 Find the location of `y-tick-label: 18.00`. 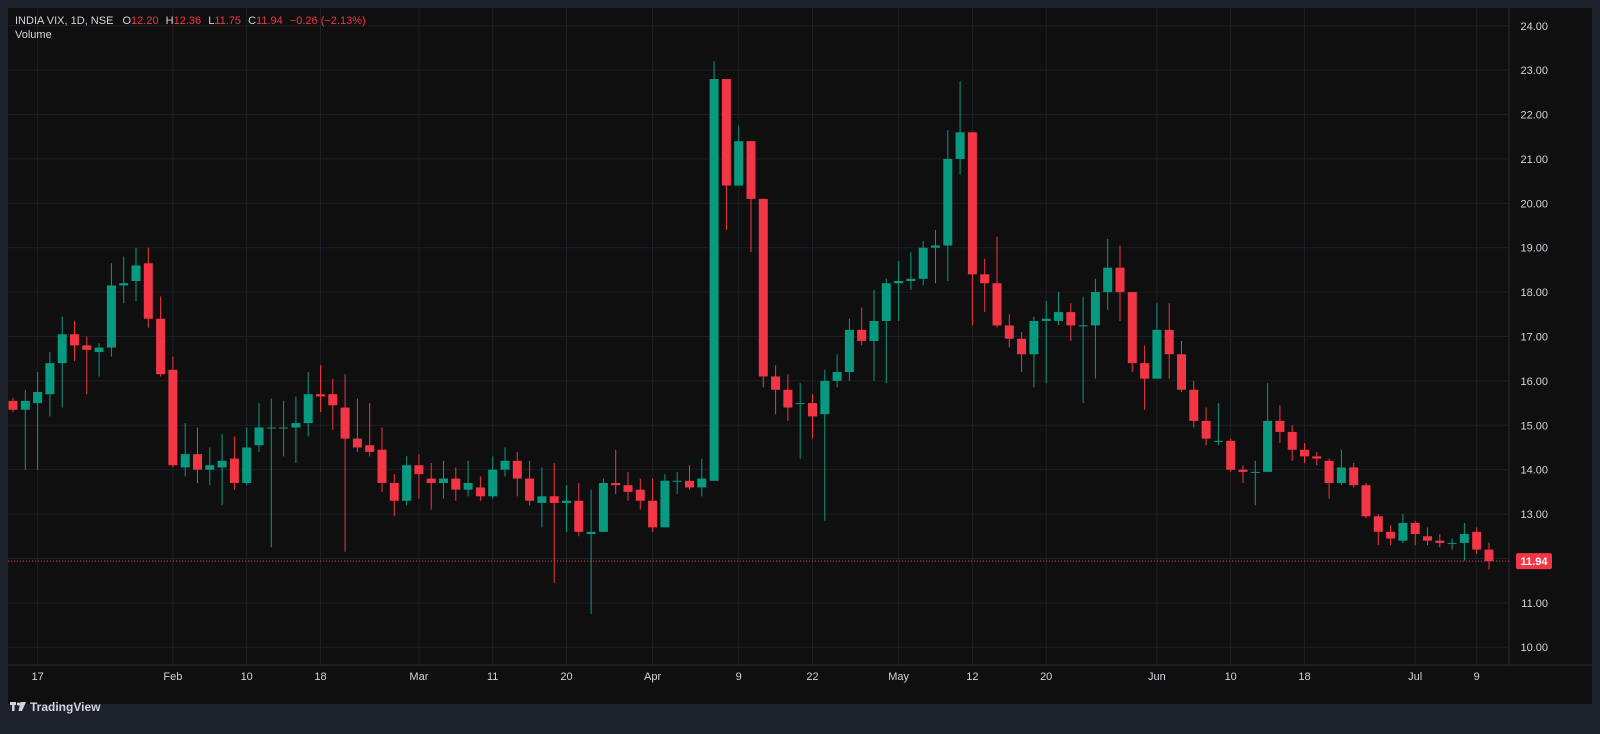

y-tick-label: 18.00 is located at coordinates (1534, 293).